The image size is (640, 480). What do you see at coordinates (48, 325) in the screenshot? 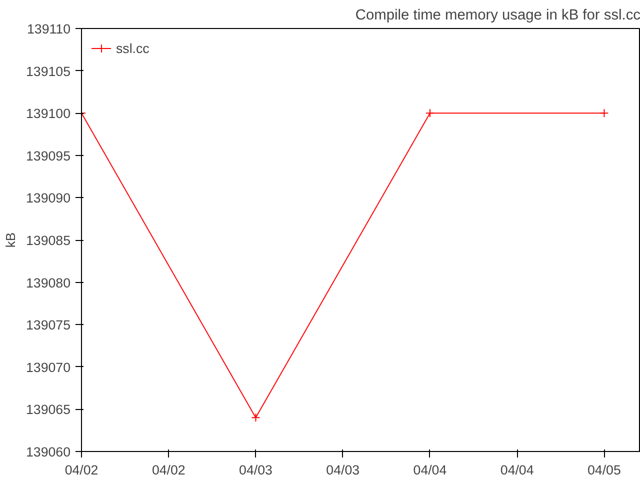
I see `y-tick-label: 139075` at bounding box center [48, 325].